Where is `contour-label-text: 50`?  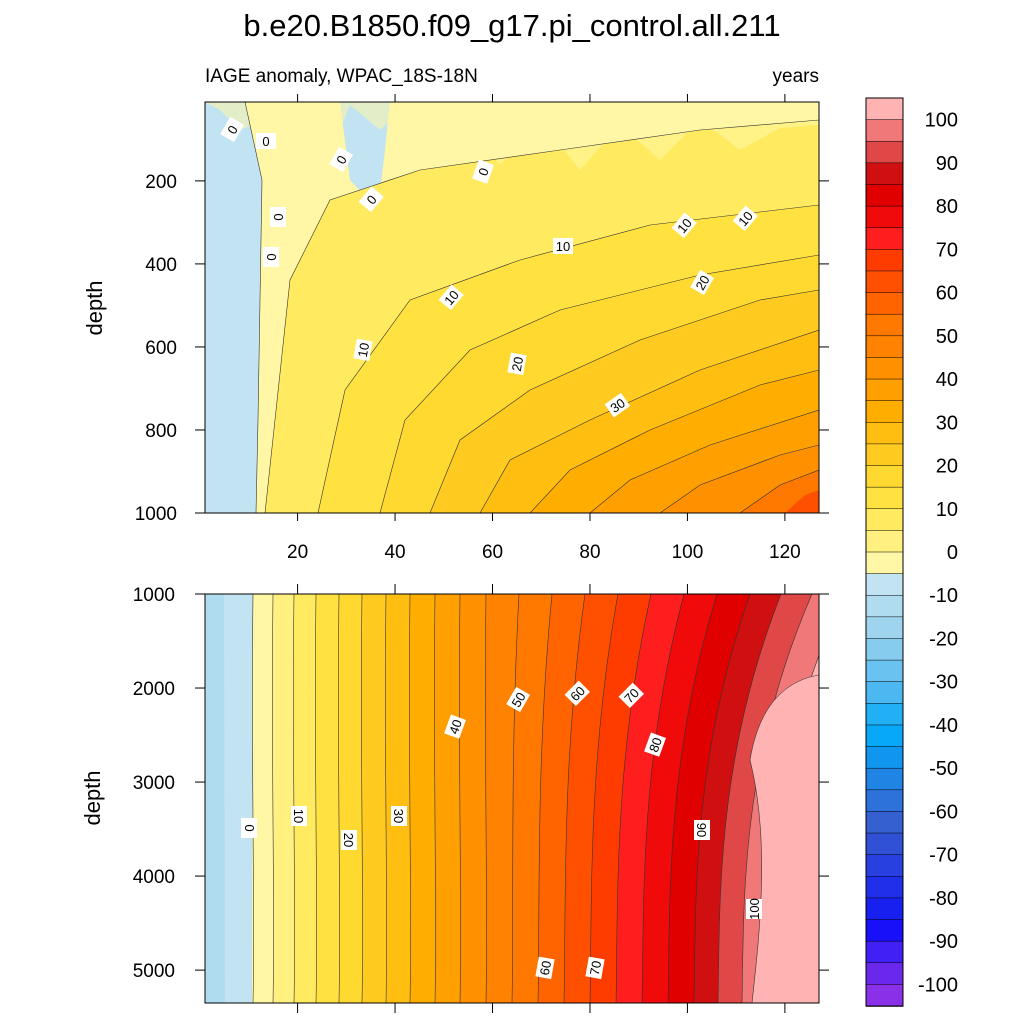
contour-label-text: 50 is located at coordinates (518, 700).